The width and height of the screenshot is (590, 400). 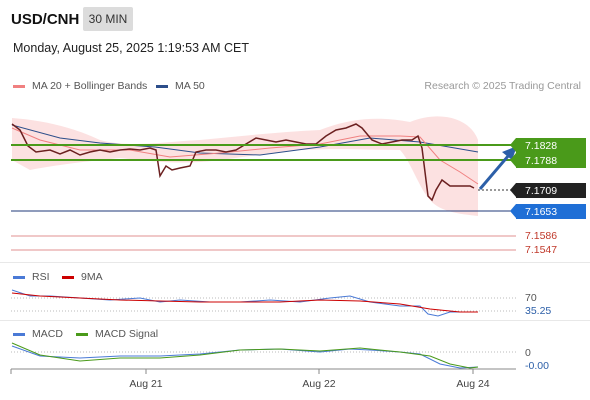 What do you see at coordinates (82, 334) in the screenshot?
I see `legend-swatch-macd-signal` at bounding box center [82, 334].